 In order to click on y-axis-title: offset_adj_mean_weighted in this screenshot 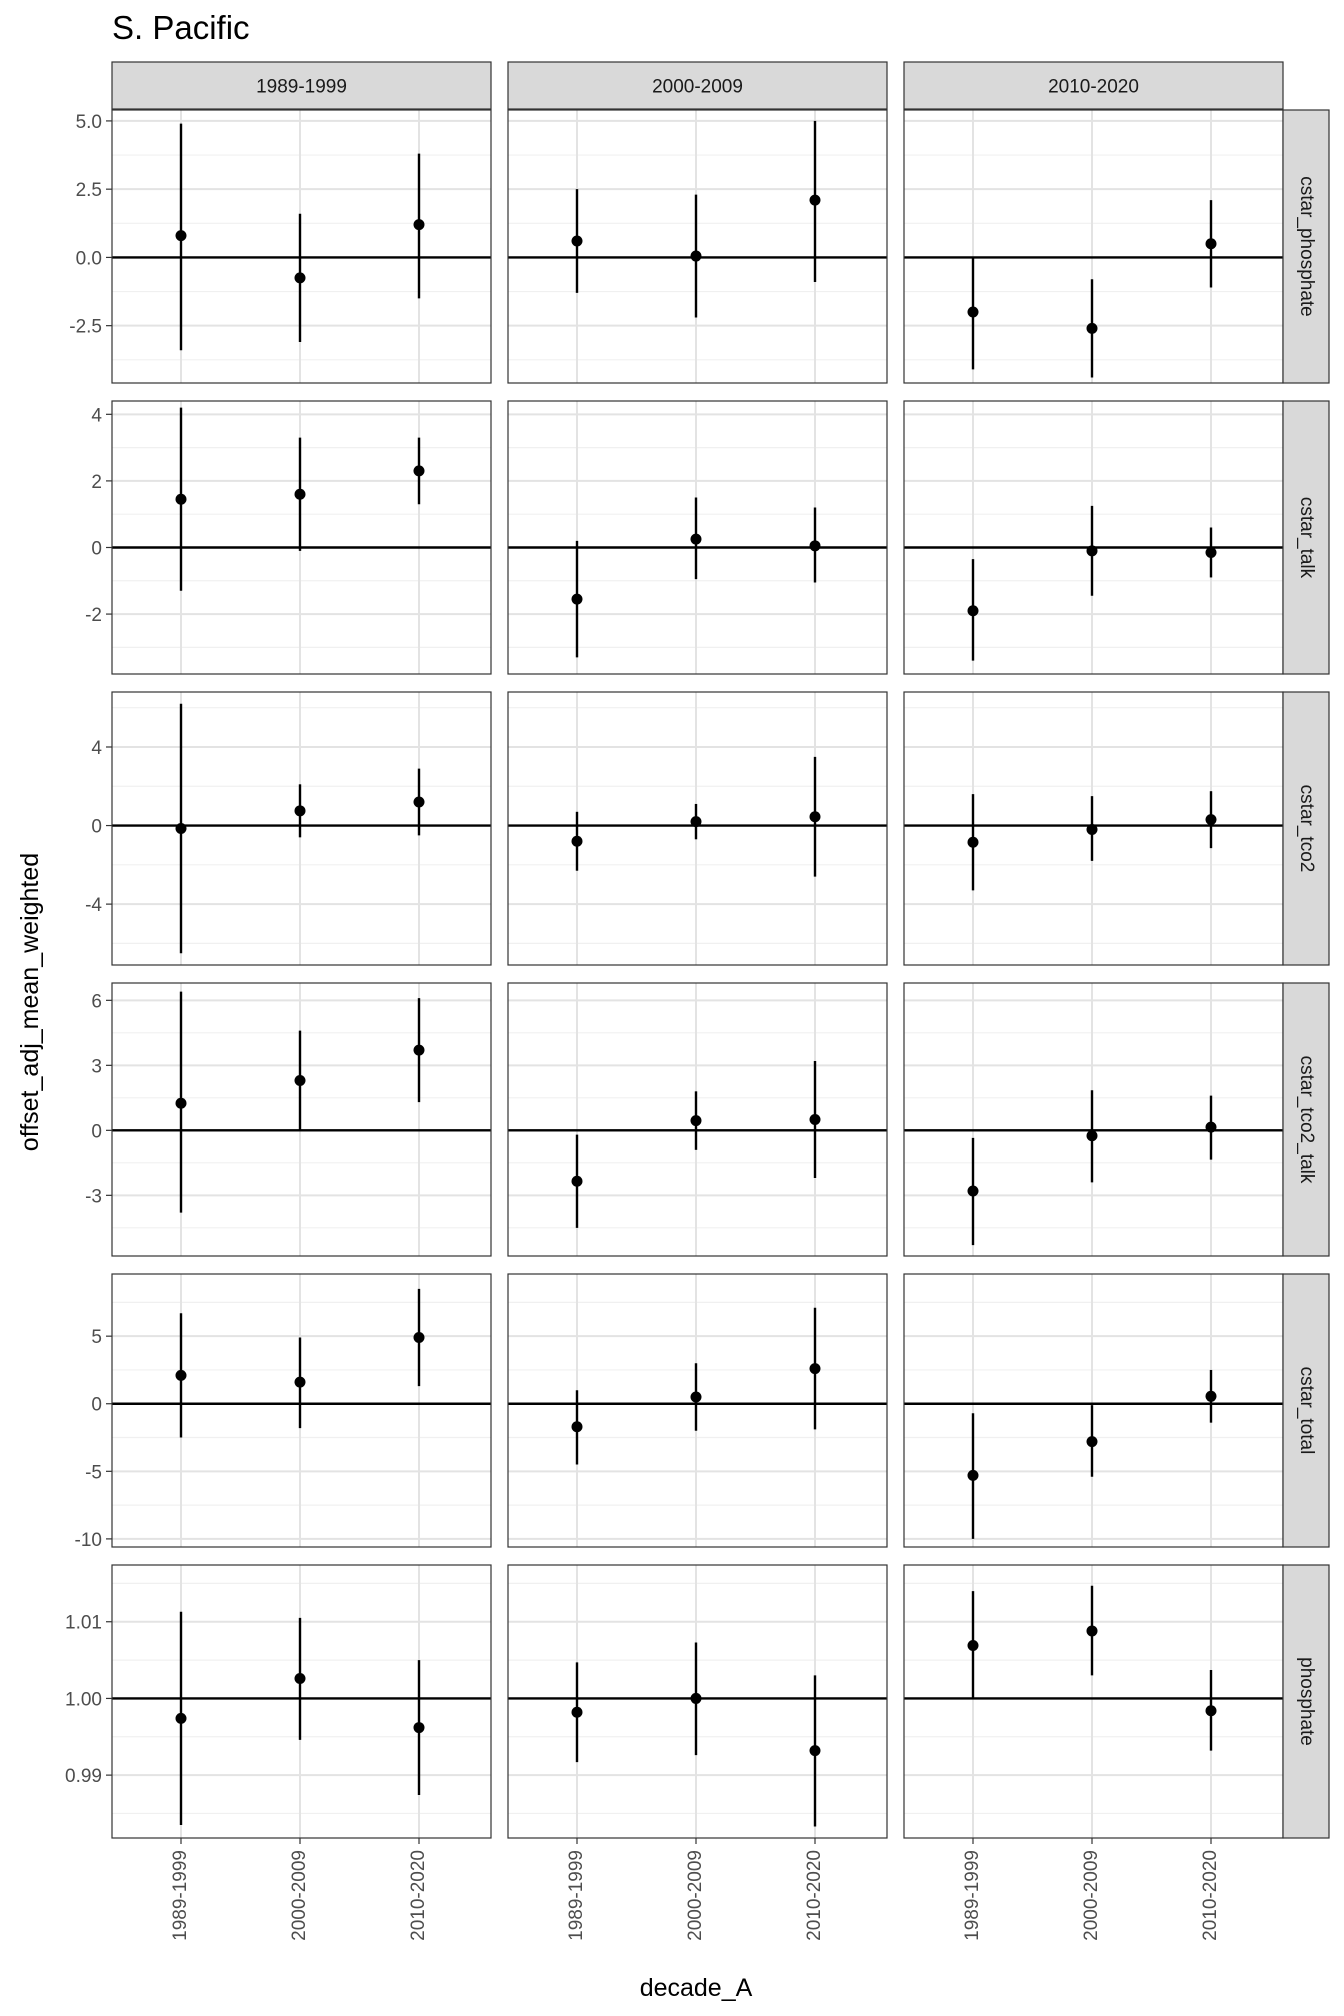, I will do `click(30, 1002)`.